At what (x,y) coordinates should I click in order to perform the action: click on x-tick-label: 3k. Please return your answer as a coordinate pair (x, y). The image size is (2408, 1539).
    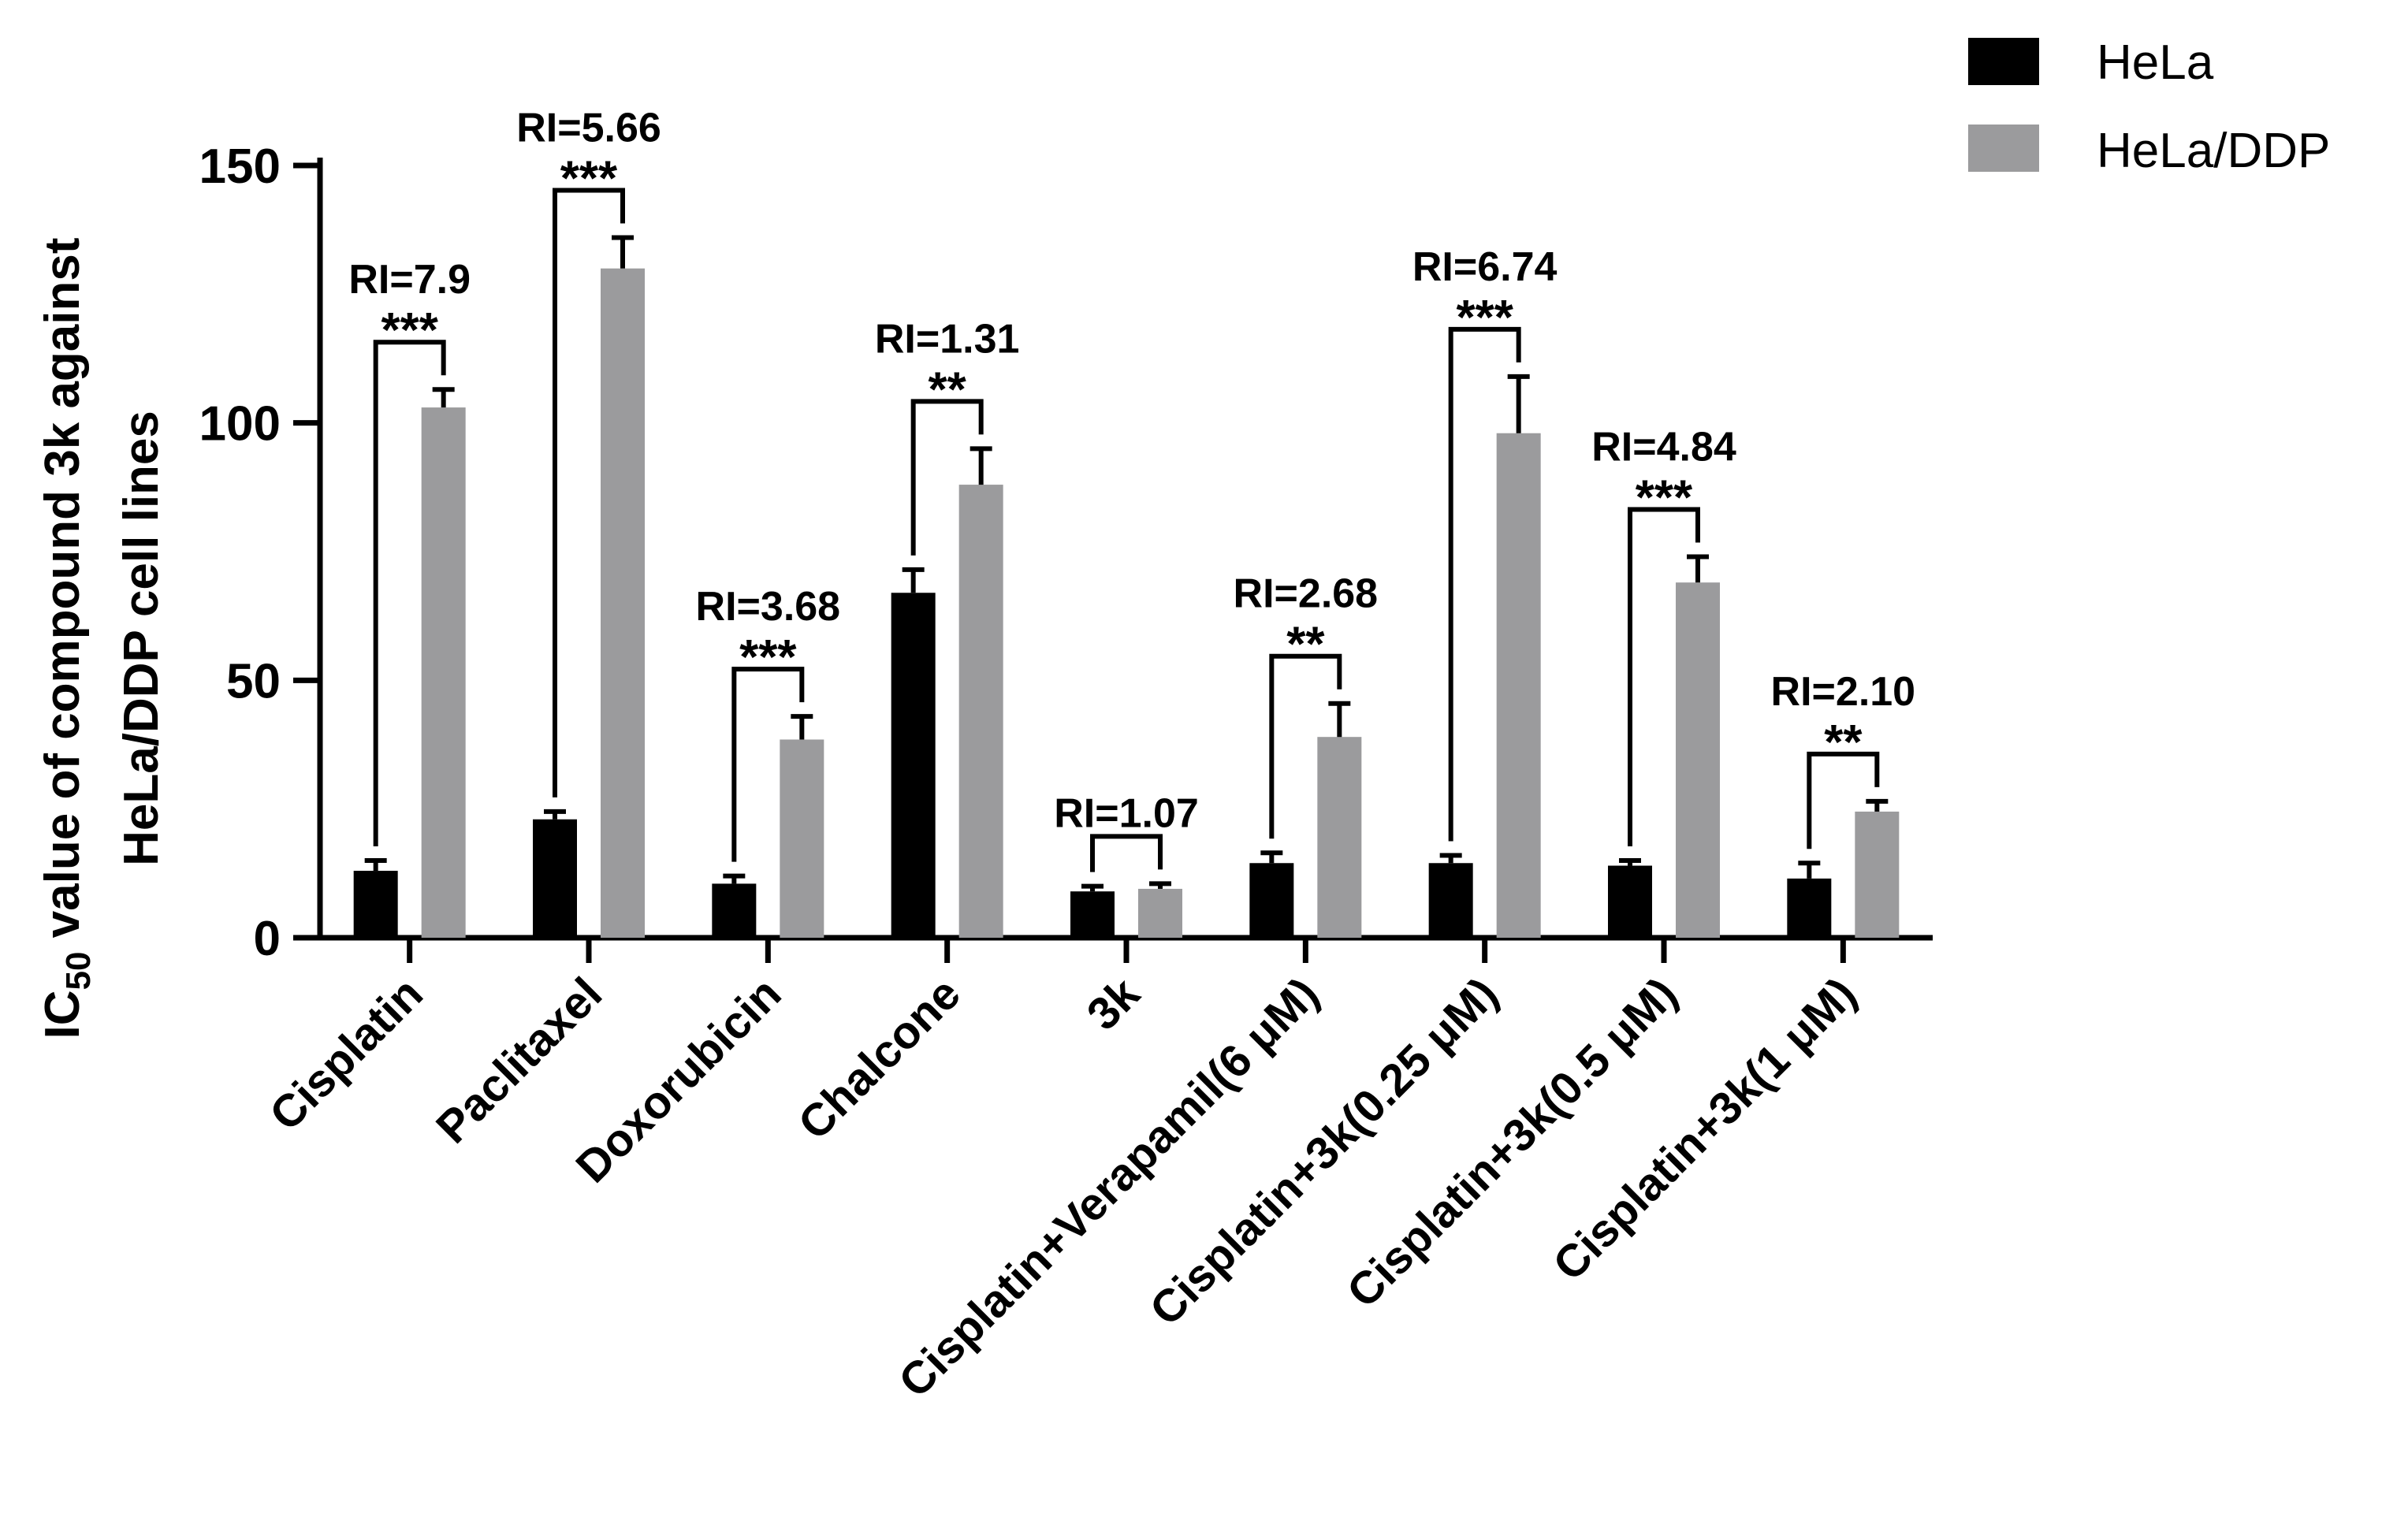
    Looking at the image, I should click on (1113, 1004).